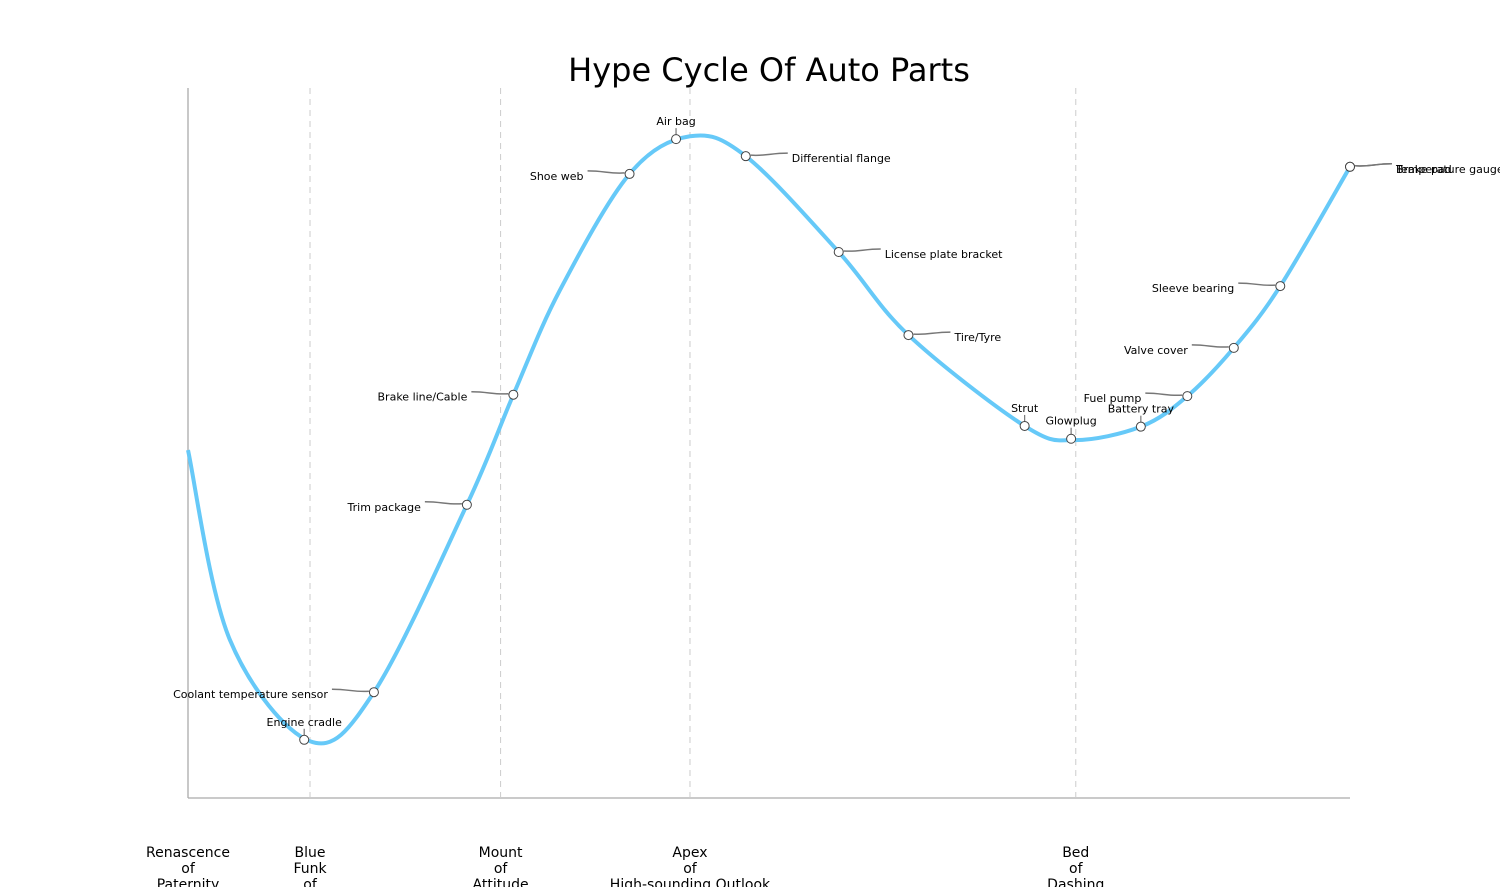  What do you see at coordinates (310, 869) in the screenshot?
I see `phase-label: Funk` at bounding box center [310, 869].